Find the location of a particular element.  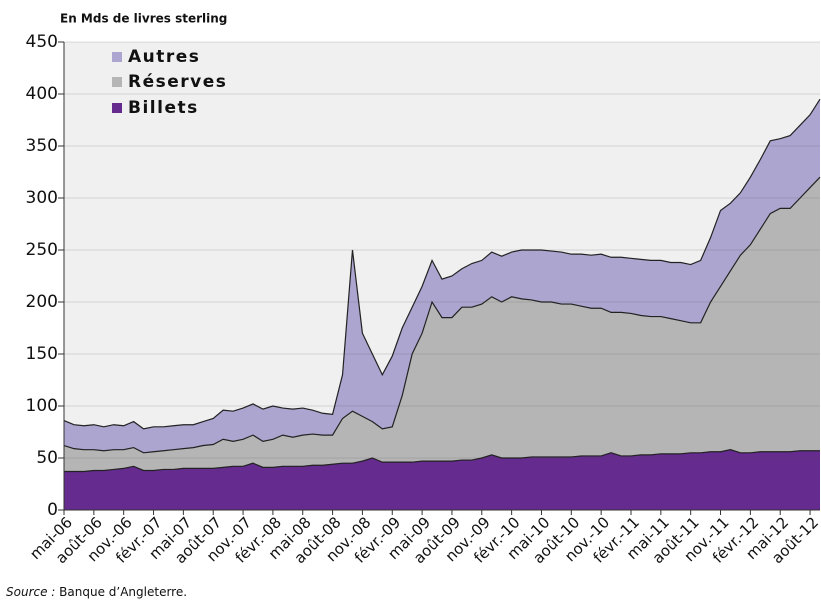

y-tick-label: 350 is located at coordinates (42, 146).